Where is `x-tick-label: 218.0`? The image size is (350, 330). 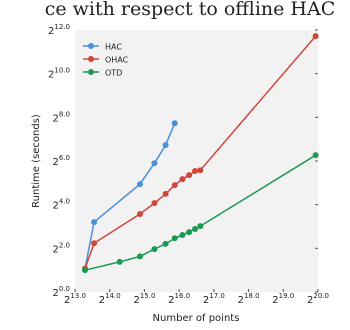 x-tick-label: 218.0 is located at coordinates (249, 299).